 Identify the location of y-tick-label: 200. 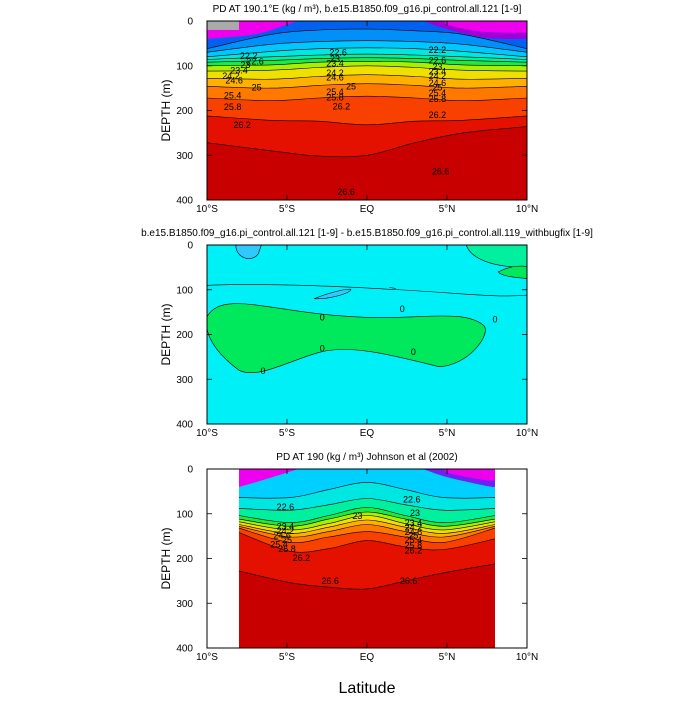
(184, 559).